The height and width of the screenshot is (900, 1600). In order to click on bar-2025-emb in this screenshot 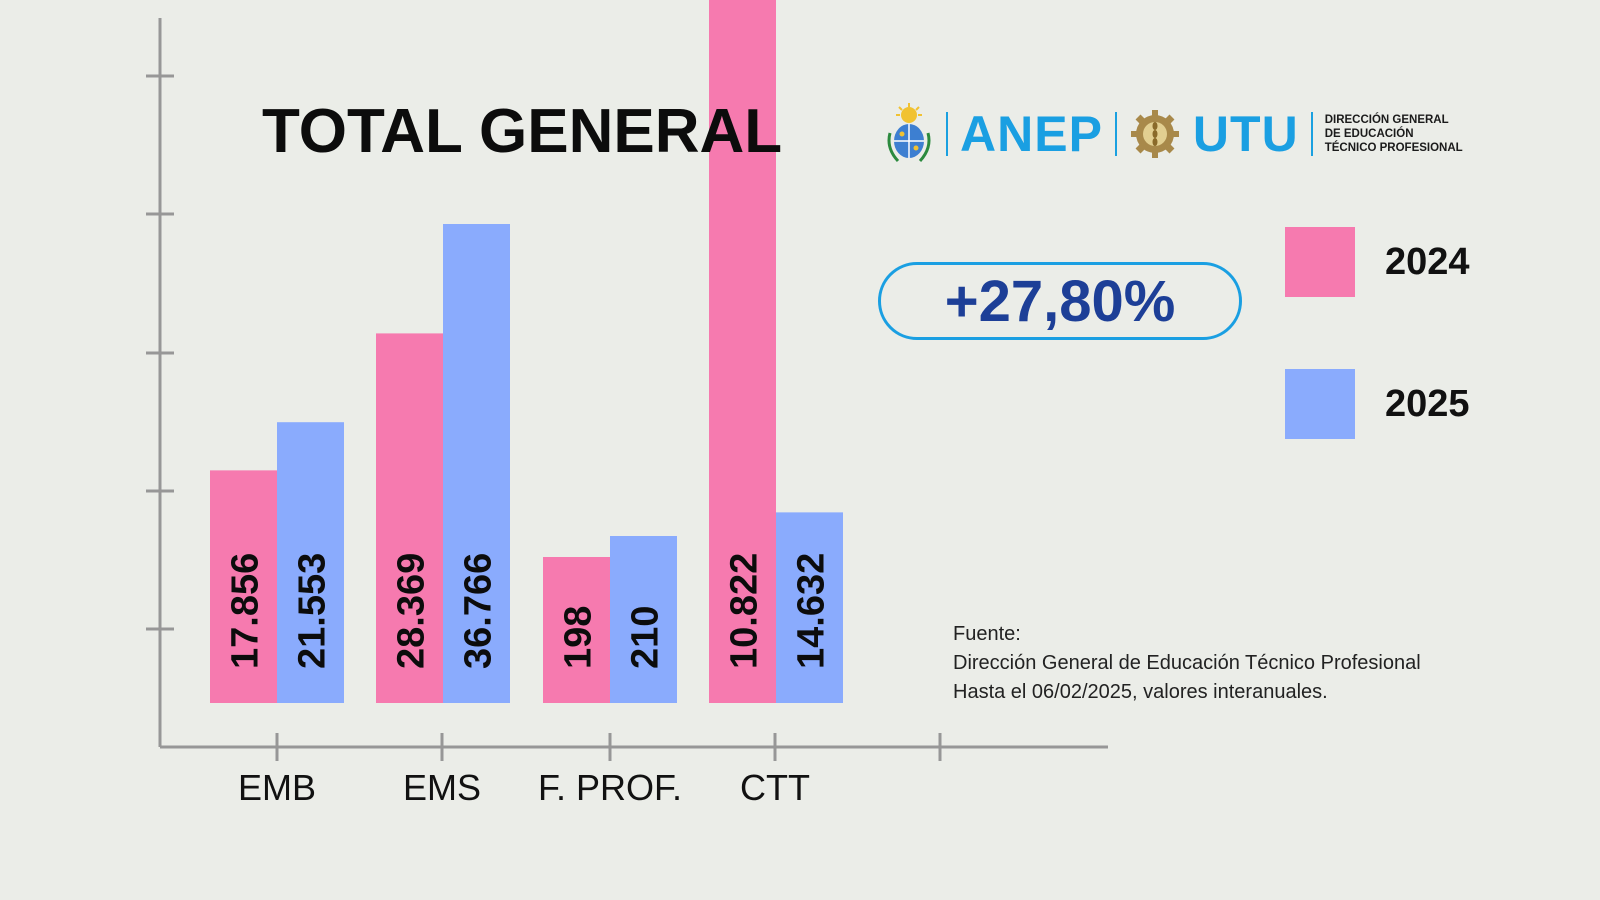, I will do `click(310, 562)`.